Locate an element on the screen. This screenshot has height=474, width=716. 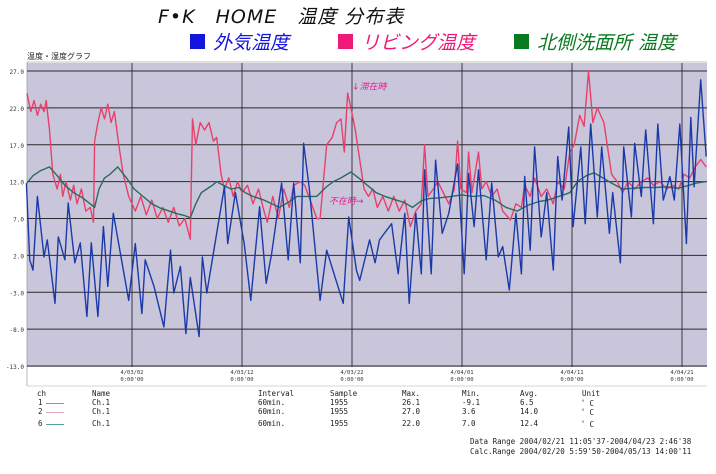
table-header-name: Name is located at coordinates (101, 393).